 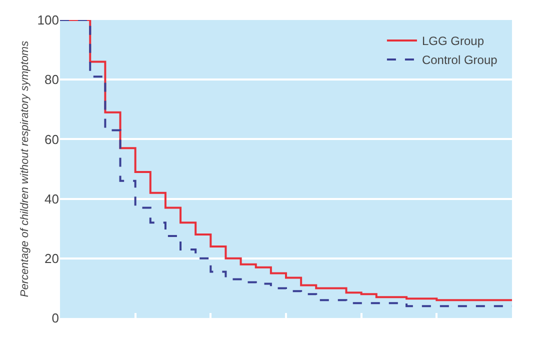 What do you see at coordinates (24, 169) in the screenshot?
I see `y-axis-title: Percentage of children without respiratory symptoms` at bounding box center [24, 169].